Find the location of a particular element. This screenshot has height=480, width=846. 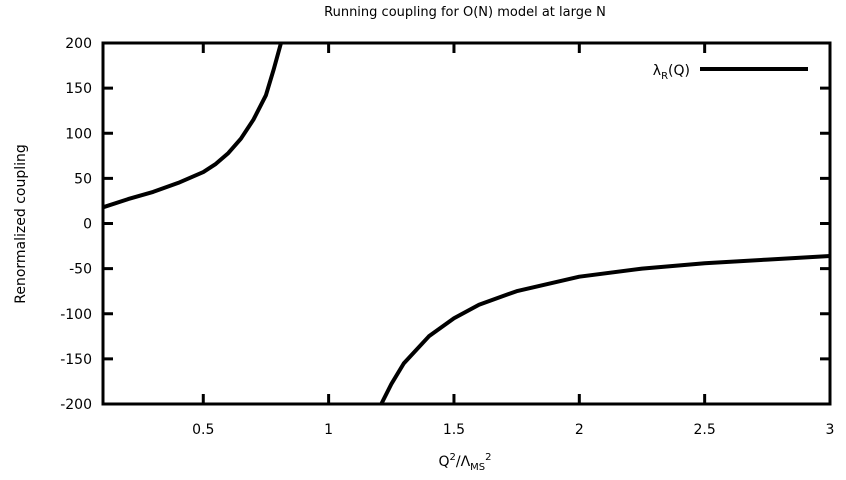

legend-label-sub: R is located at coordinates (664, 76).